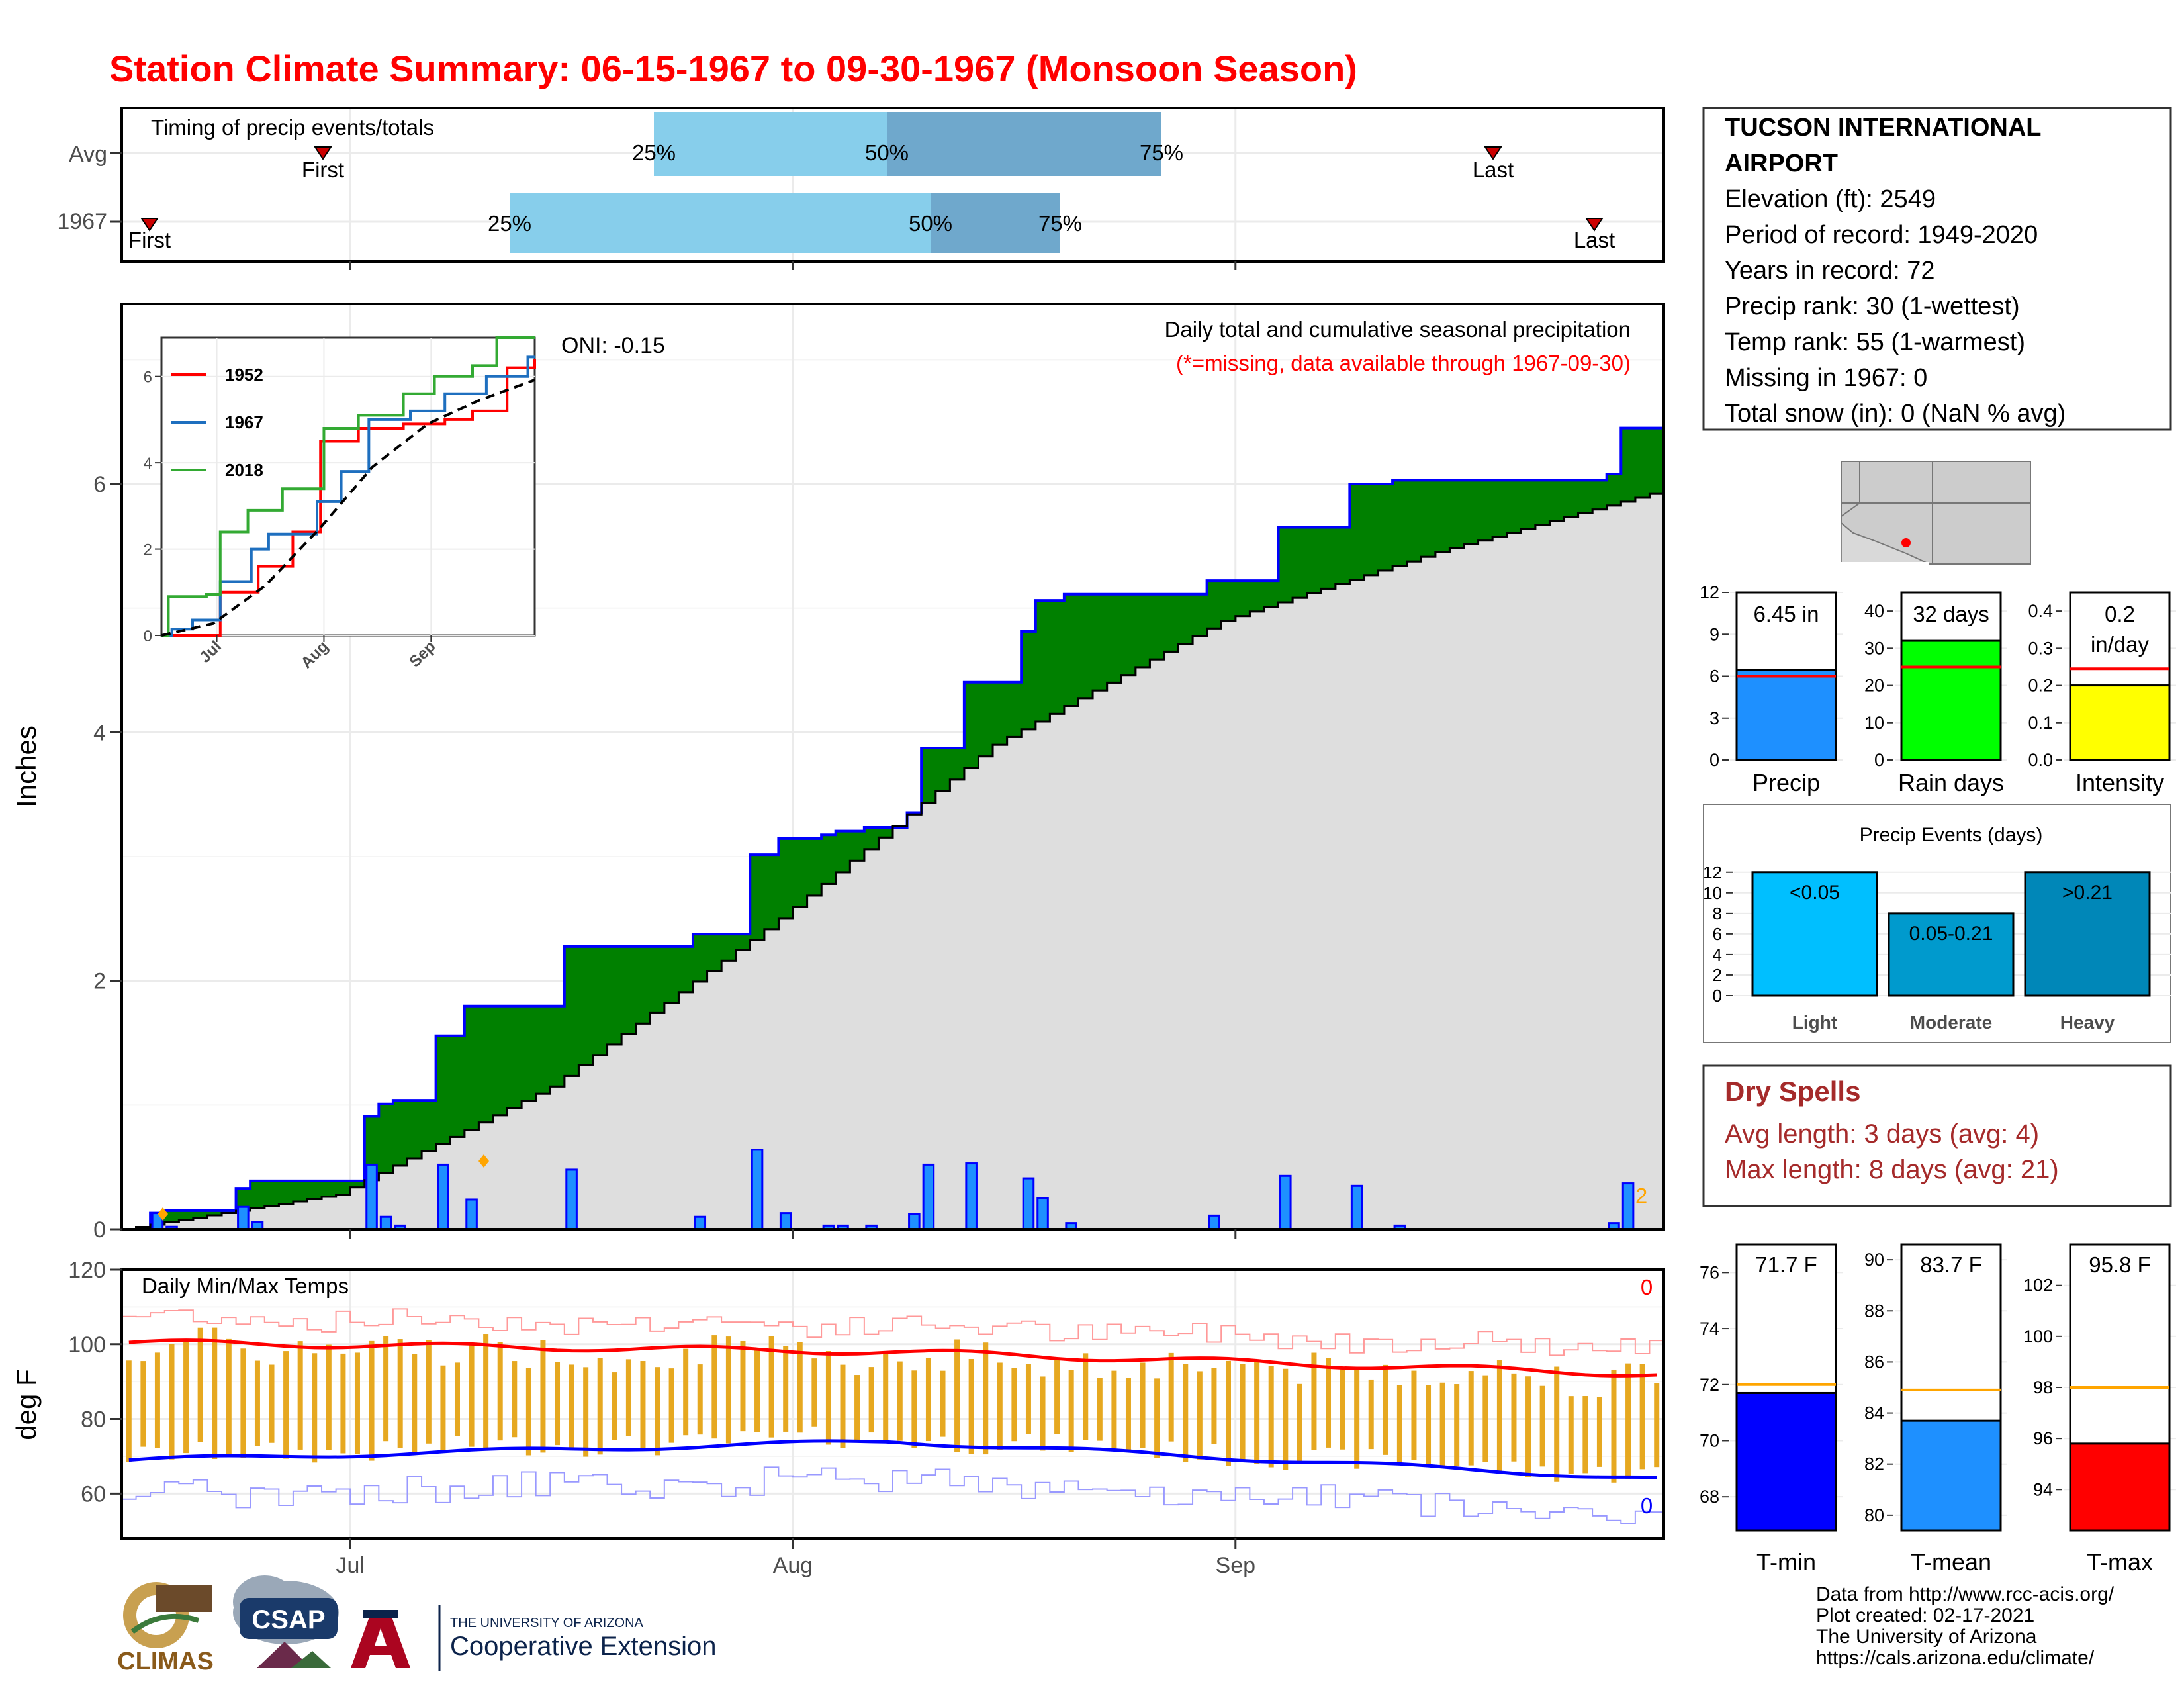  I want to click on average-min-line, so click(893, 1459).